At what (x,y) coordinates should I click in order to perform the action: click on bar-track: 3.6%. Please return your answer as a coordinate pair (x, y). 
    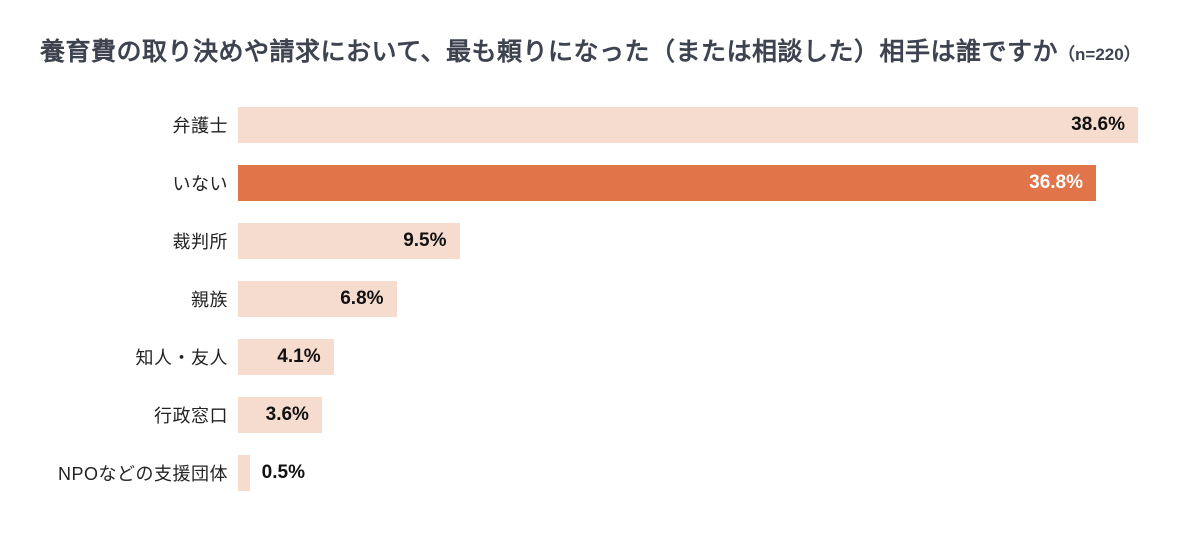
    Looking at the image, I should click on (688, 415).